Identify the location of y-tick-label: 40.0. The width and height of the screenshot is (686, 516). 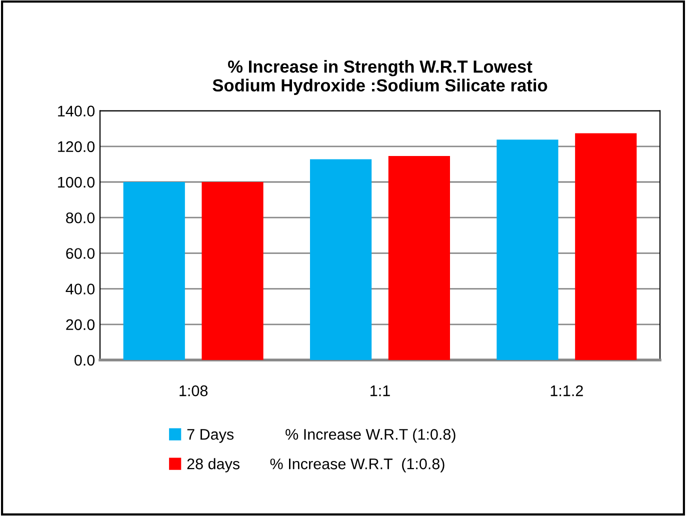
(80, 289).